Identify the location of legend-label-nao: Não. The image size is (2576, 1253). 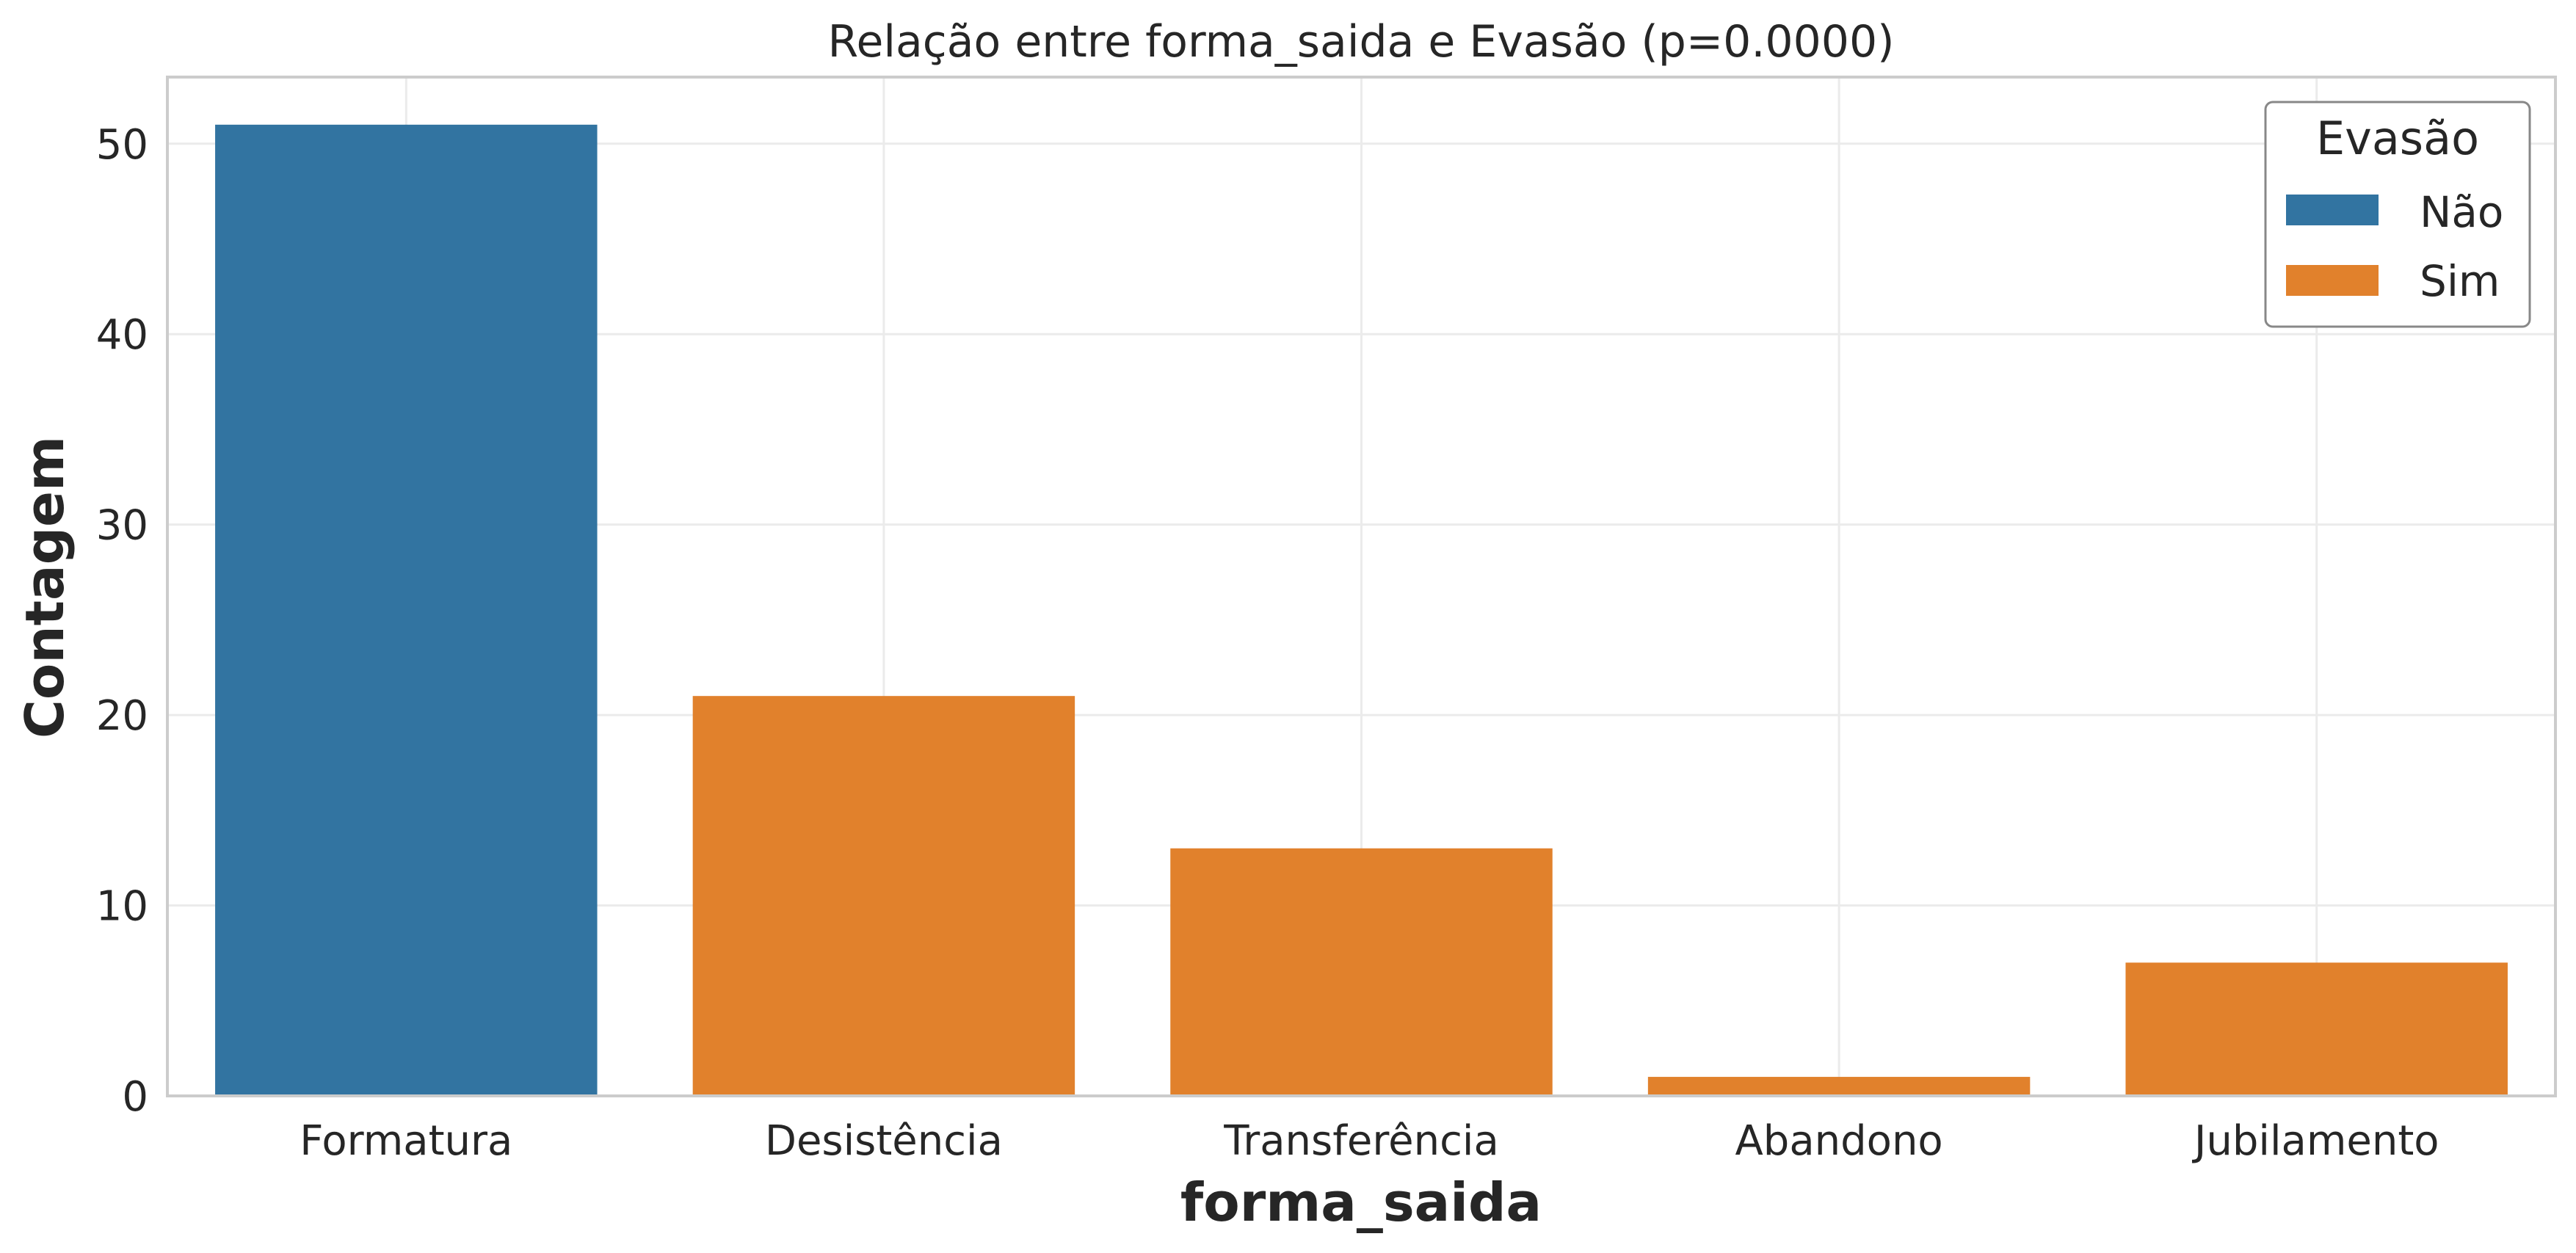
(2462, 212).